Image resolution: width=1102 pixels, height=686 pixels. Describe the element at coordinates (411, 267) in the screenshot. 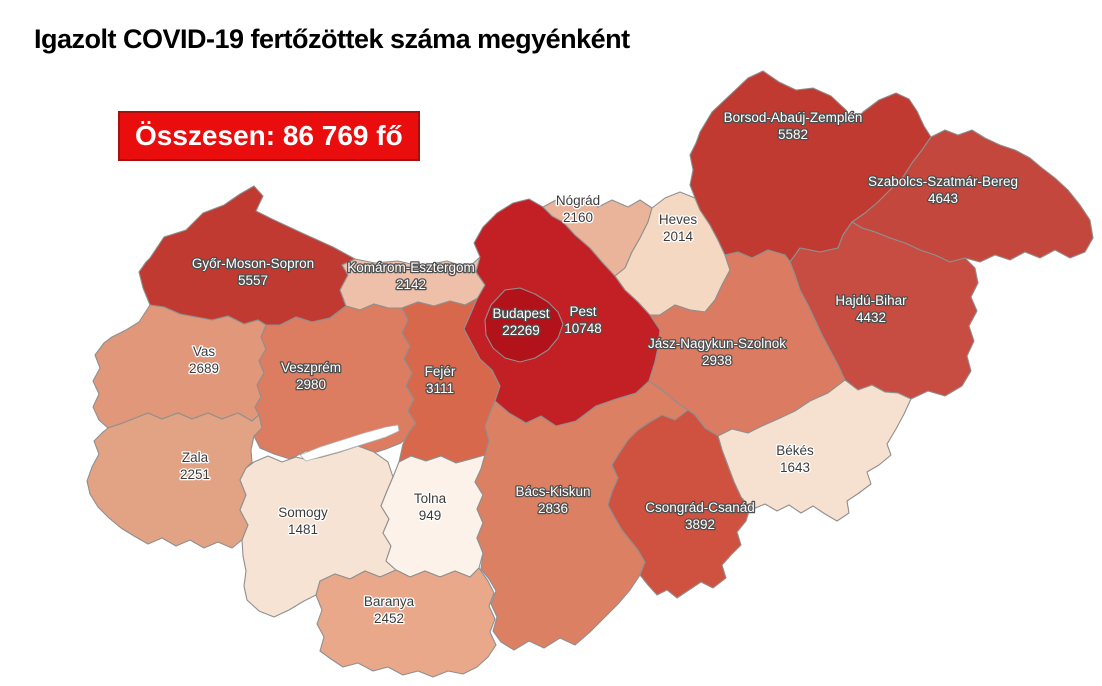

I see `county-name-komarom-esztergom: Komárom-Esztergom` at that location.